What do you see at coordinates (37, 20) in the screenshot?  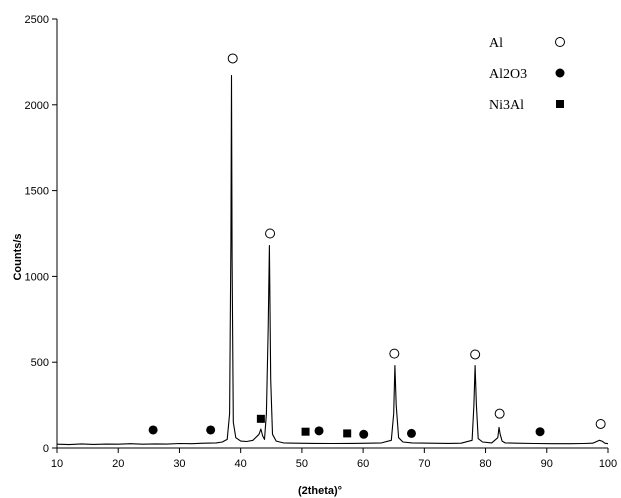 I see `y-tick-label: 2500` at bounding box center [37, 20].